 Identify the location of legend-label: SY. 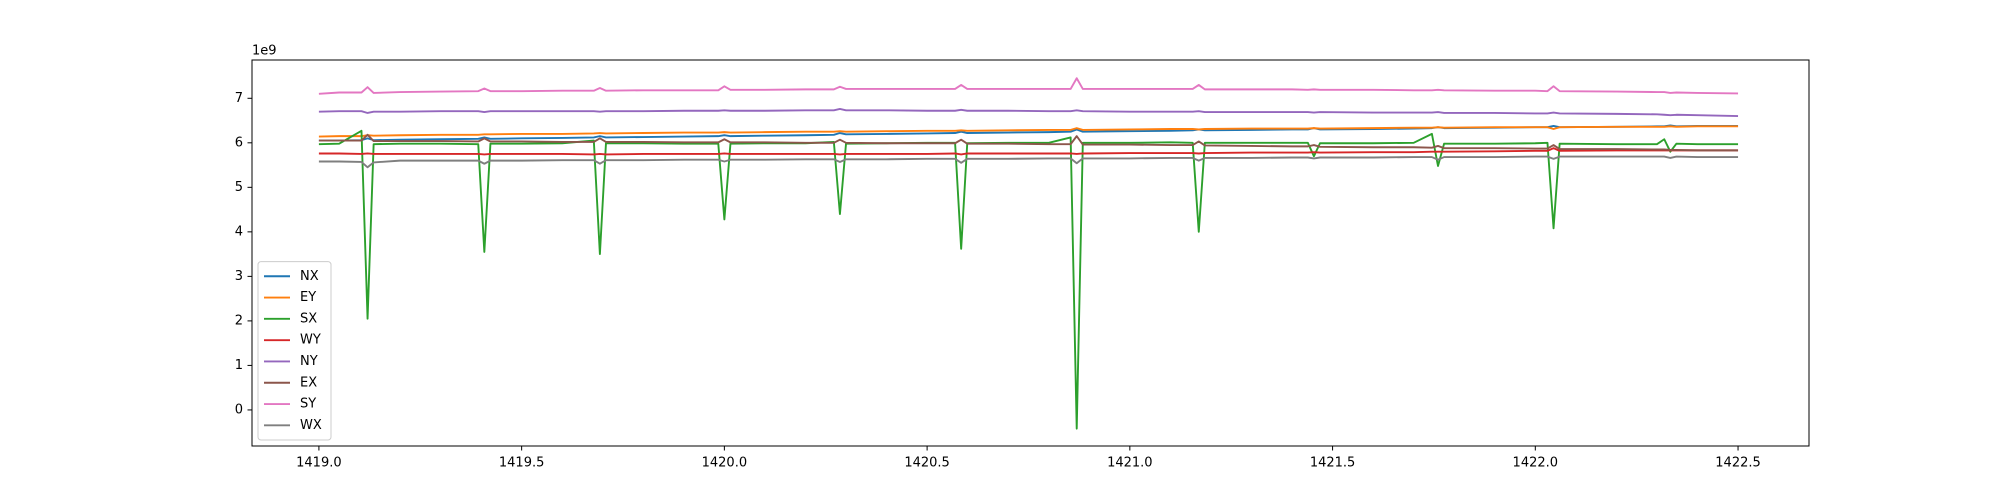
(308, 404).